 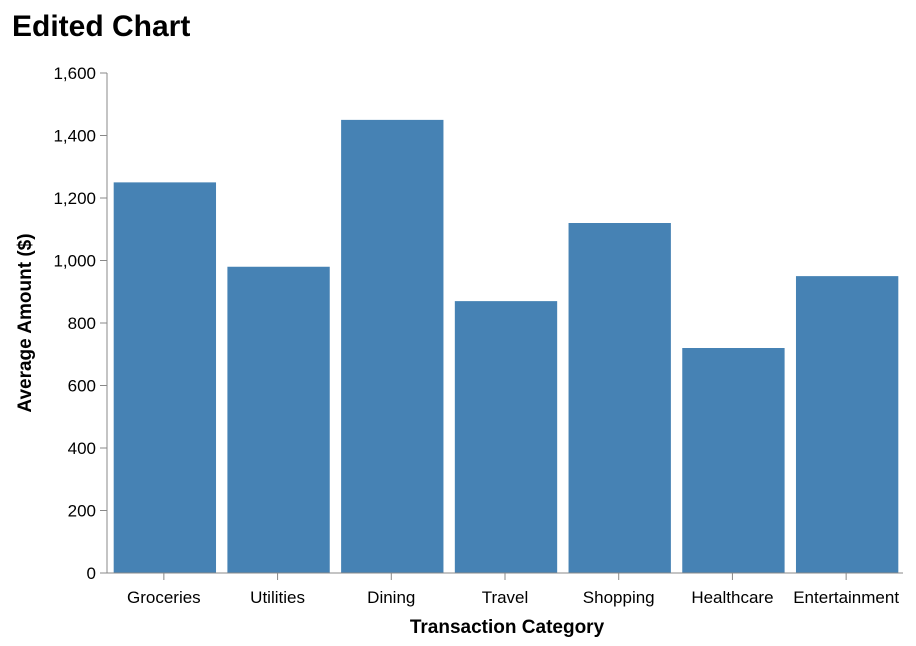 What do you see at coordinates (507, 627) in the screenshot?
I see `x-axis-title: Transaction Category` at bounding box center [507, 627].